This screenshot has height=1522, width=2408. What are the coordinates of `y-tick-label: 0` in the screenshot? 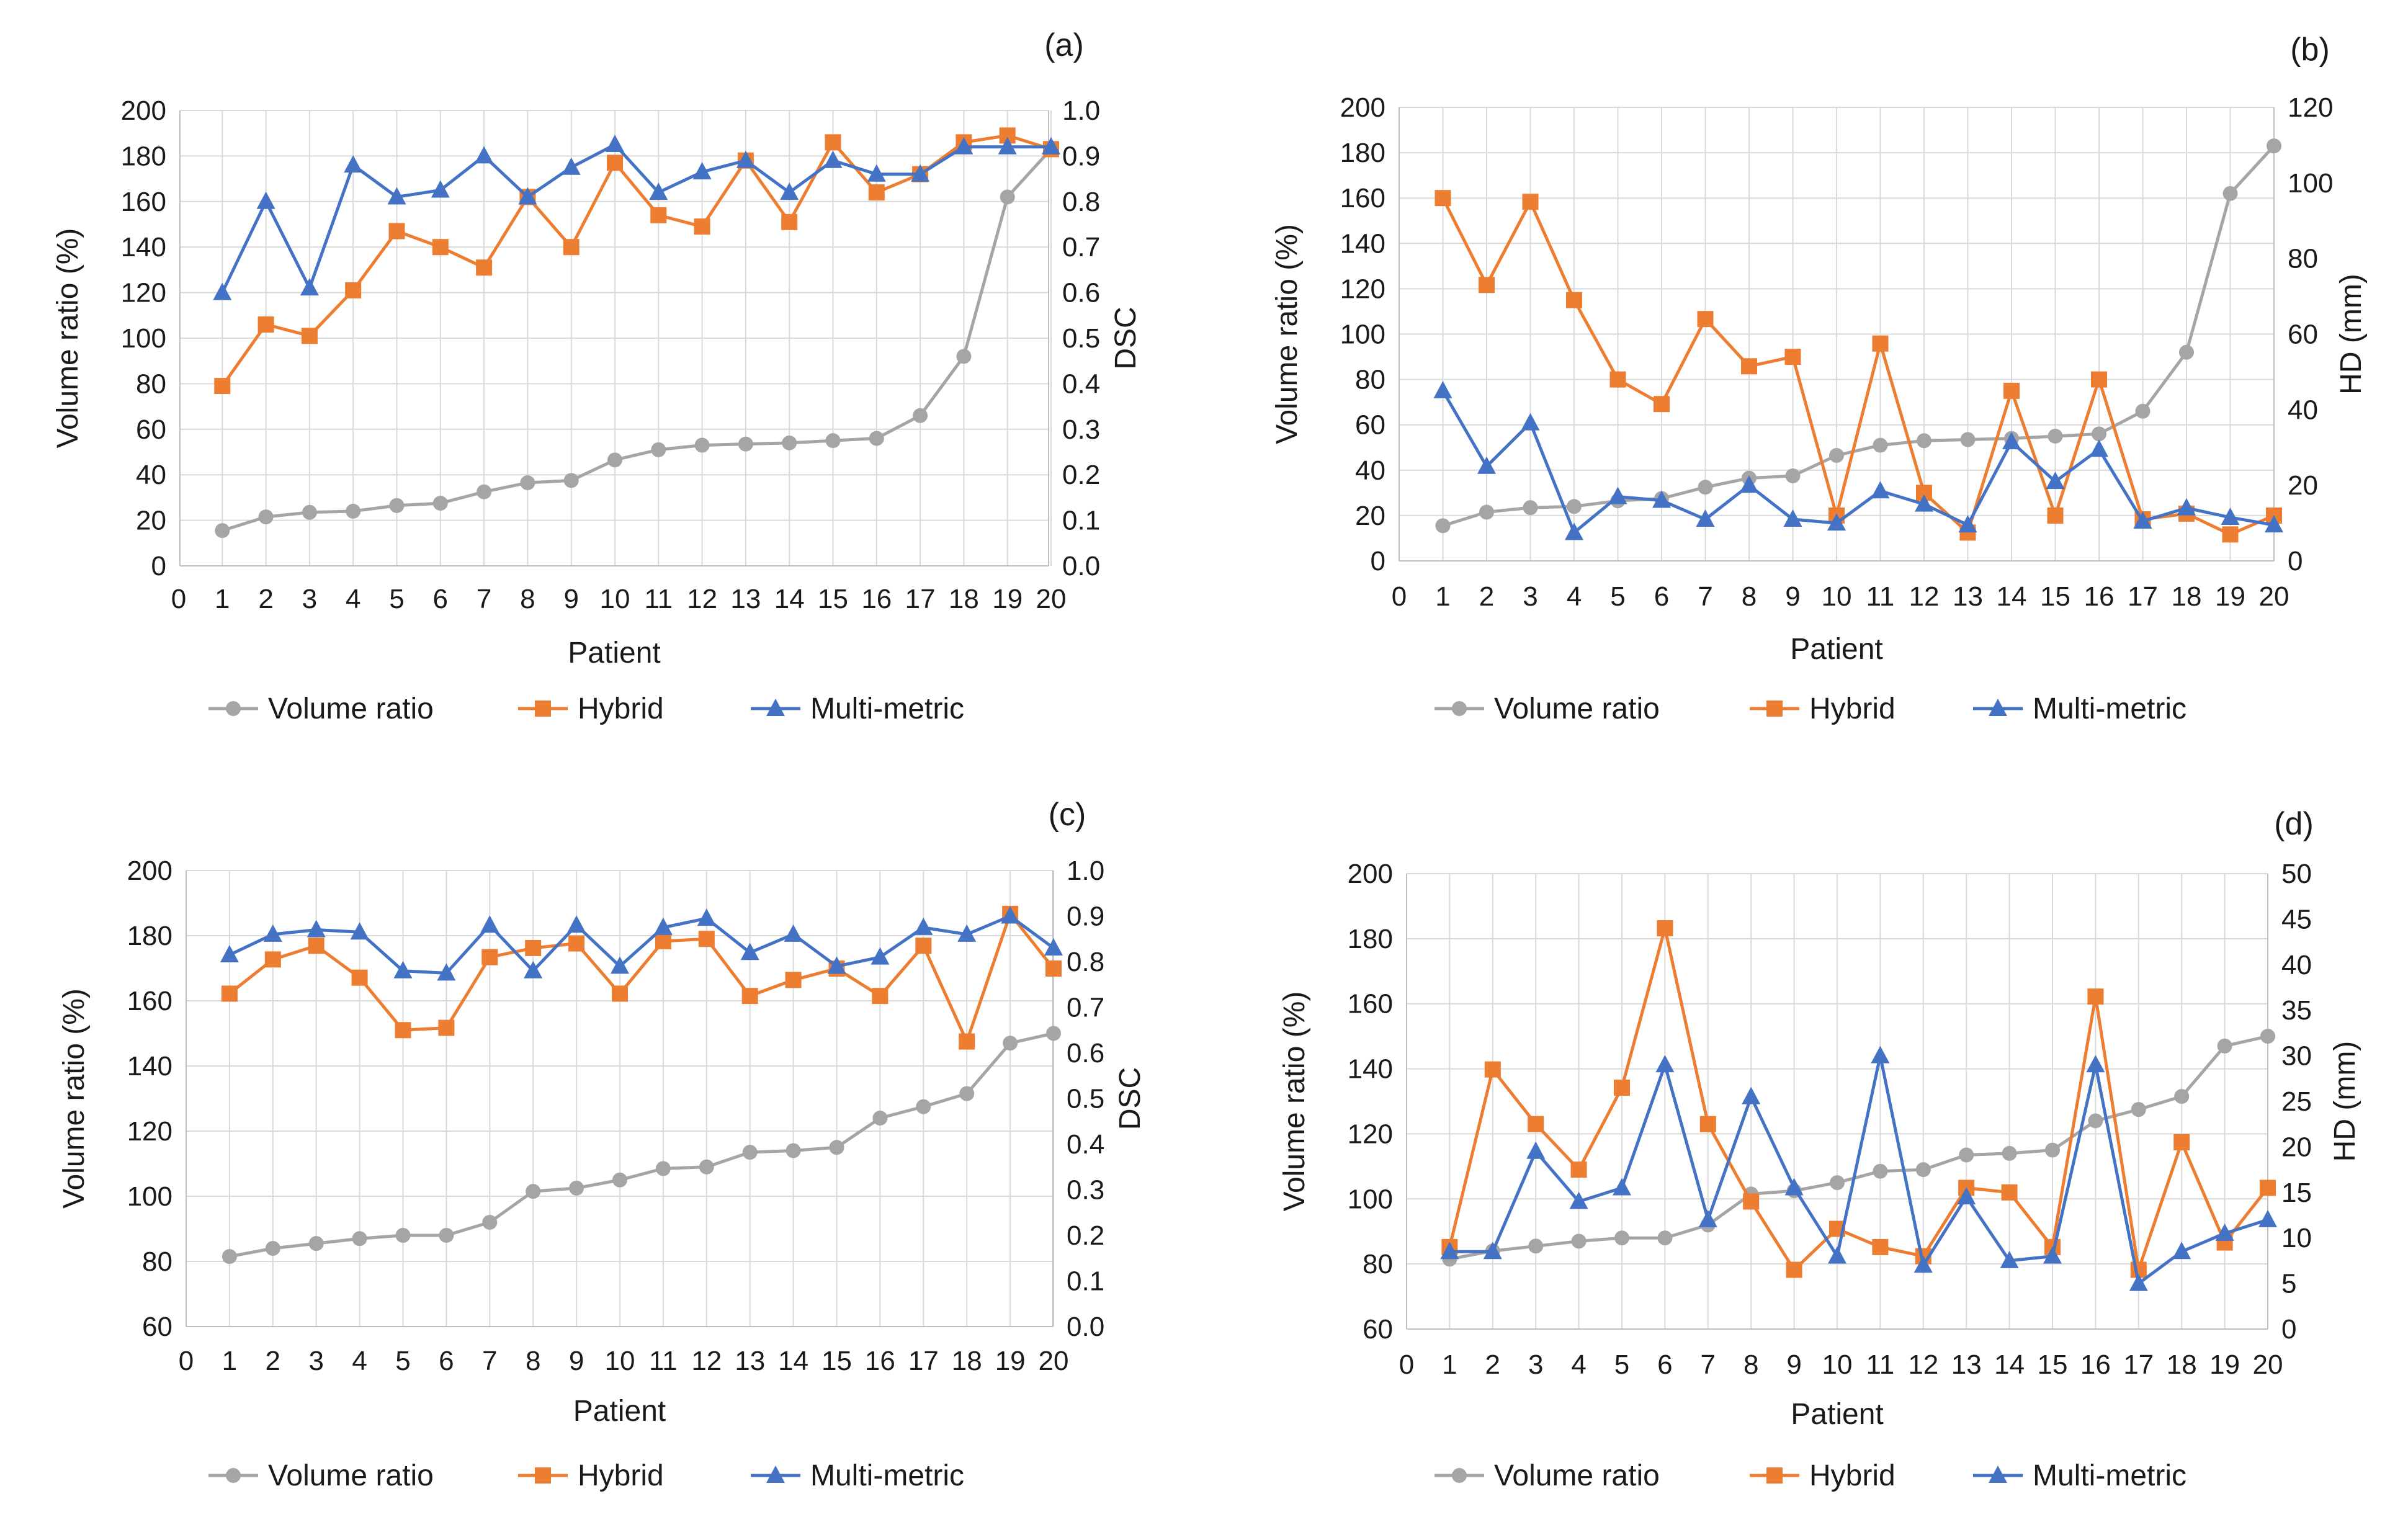 It's located at (1378, 561).